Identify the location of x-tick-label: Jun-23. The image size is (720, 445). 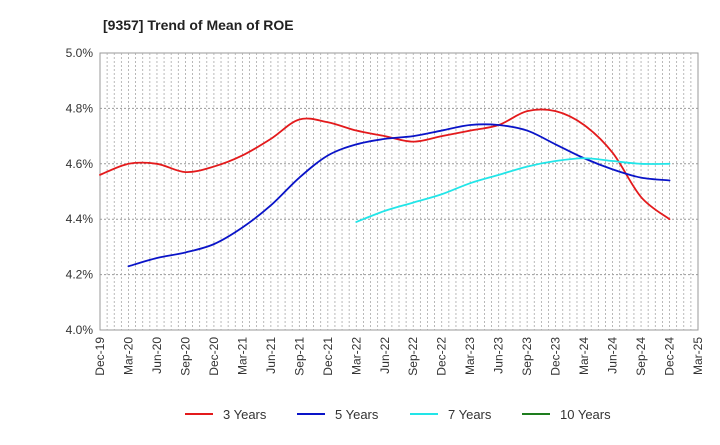
(499, 355).